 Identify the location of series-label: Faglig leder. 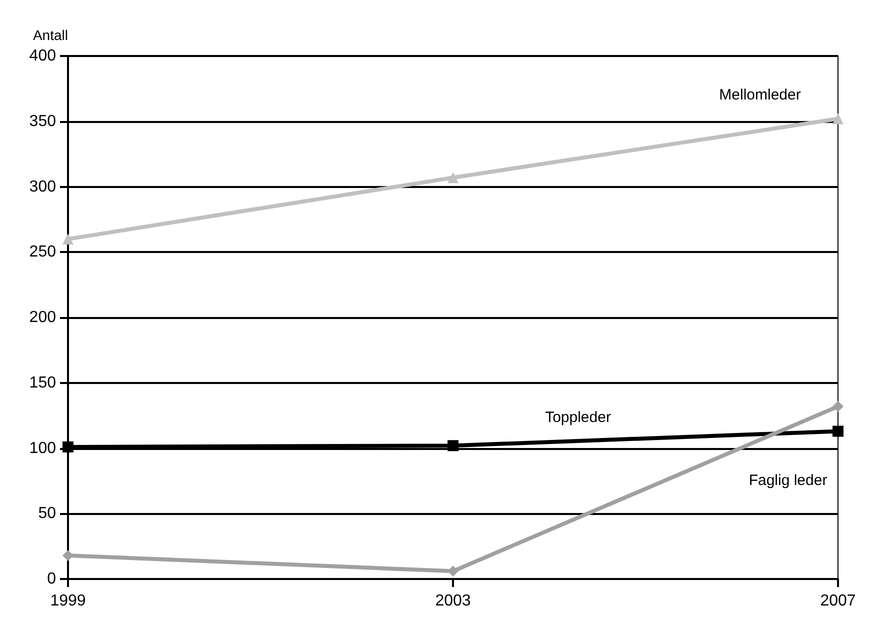
(788, 480).